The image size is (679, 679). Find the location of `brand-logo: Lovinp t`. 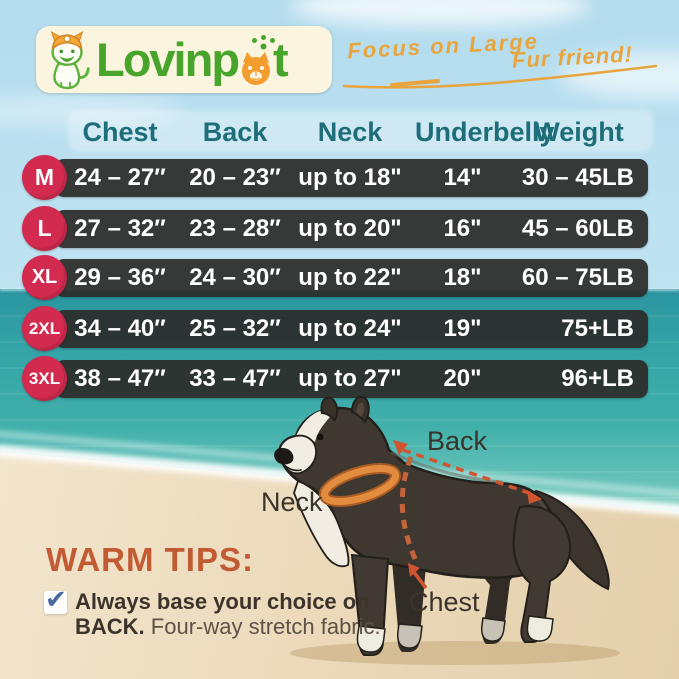

brand-logo: Lovinp t is located at coordinates (184, 59).